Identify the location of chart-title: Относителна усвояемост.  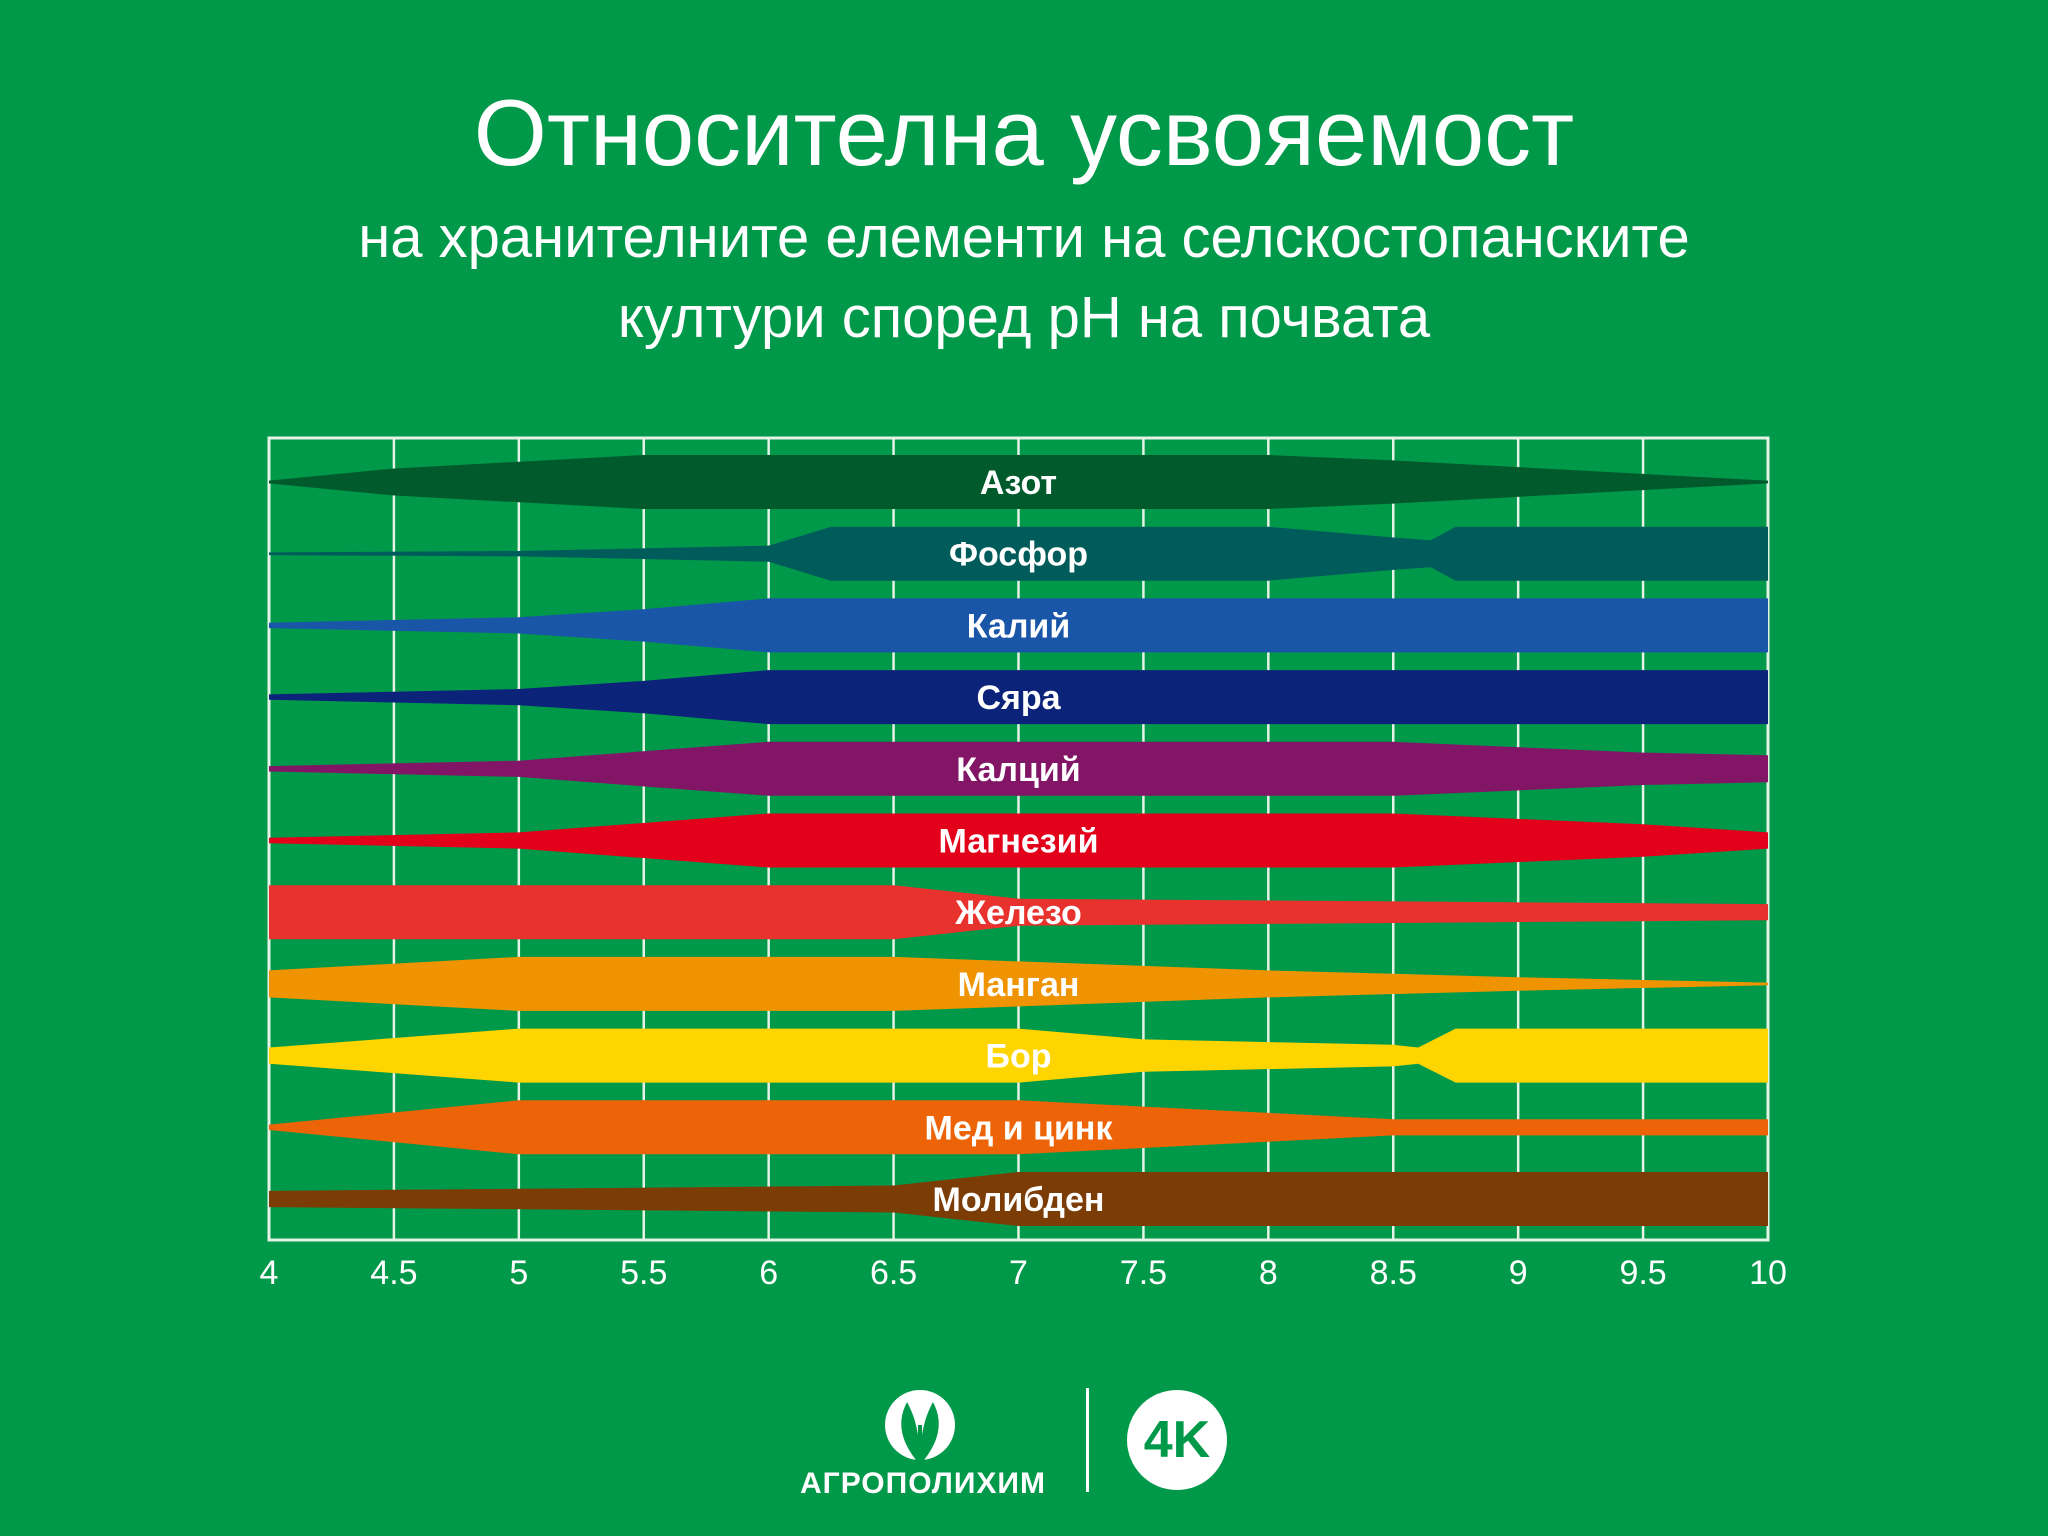
(1024, 132).